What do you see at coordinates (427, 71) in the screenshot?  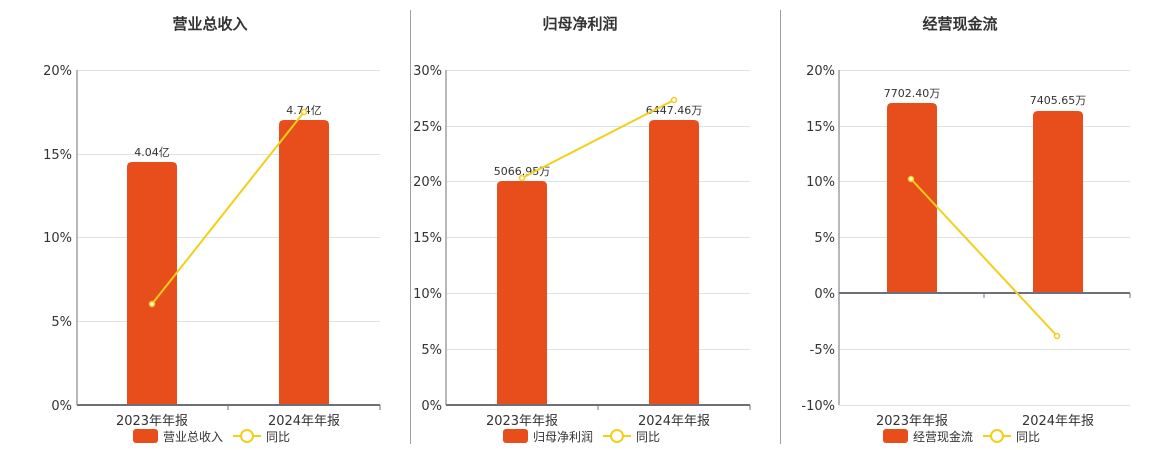 I see `y-tick-label: 30%` at bounding box center [427, 71].